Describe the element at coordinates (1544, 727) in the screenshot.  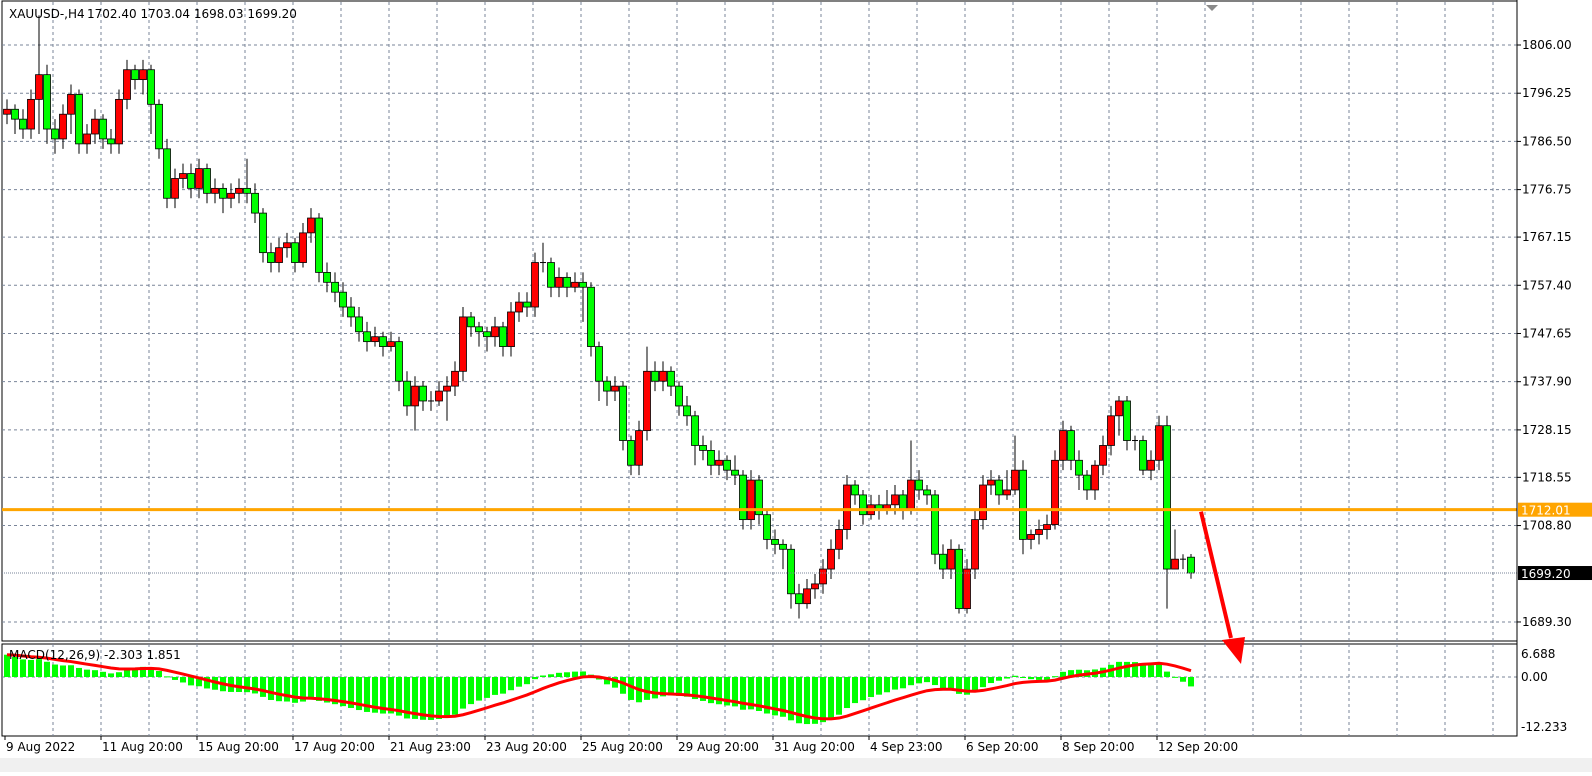
I see `macd-tick-label: -12.233` at that location.